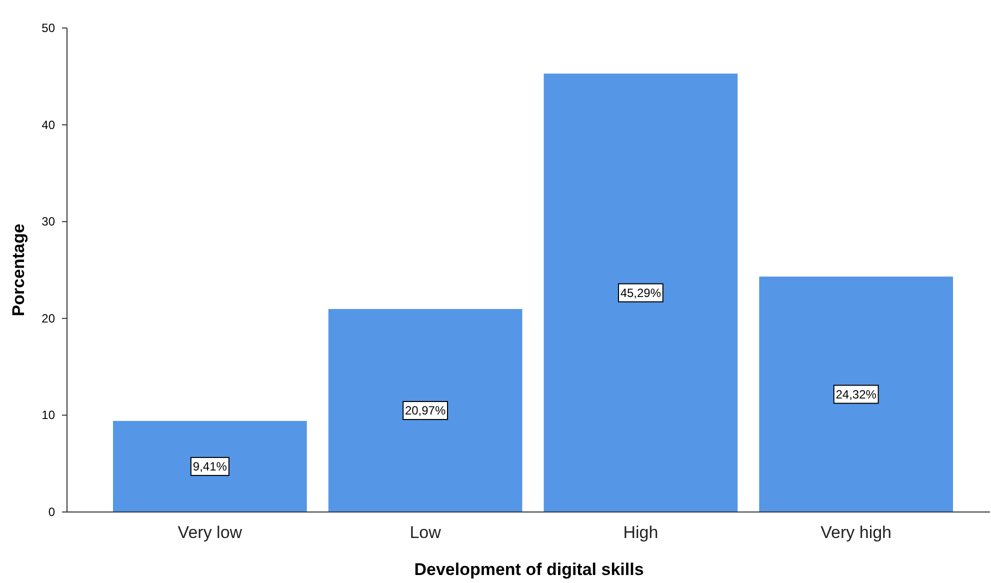 The image size is (991, 583). Describe the element at coordinates (426, 532) in the screenshot. I see `x-tick-label: Low` at that location.